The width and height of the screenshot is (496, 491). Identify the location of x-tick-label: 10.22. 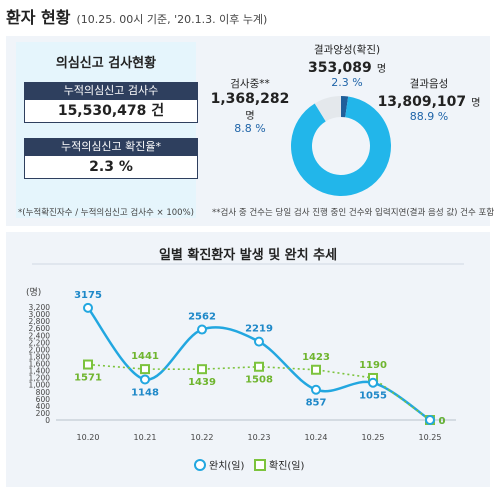
(202, 437).